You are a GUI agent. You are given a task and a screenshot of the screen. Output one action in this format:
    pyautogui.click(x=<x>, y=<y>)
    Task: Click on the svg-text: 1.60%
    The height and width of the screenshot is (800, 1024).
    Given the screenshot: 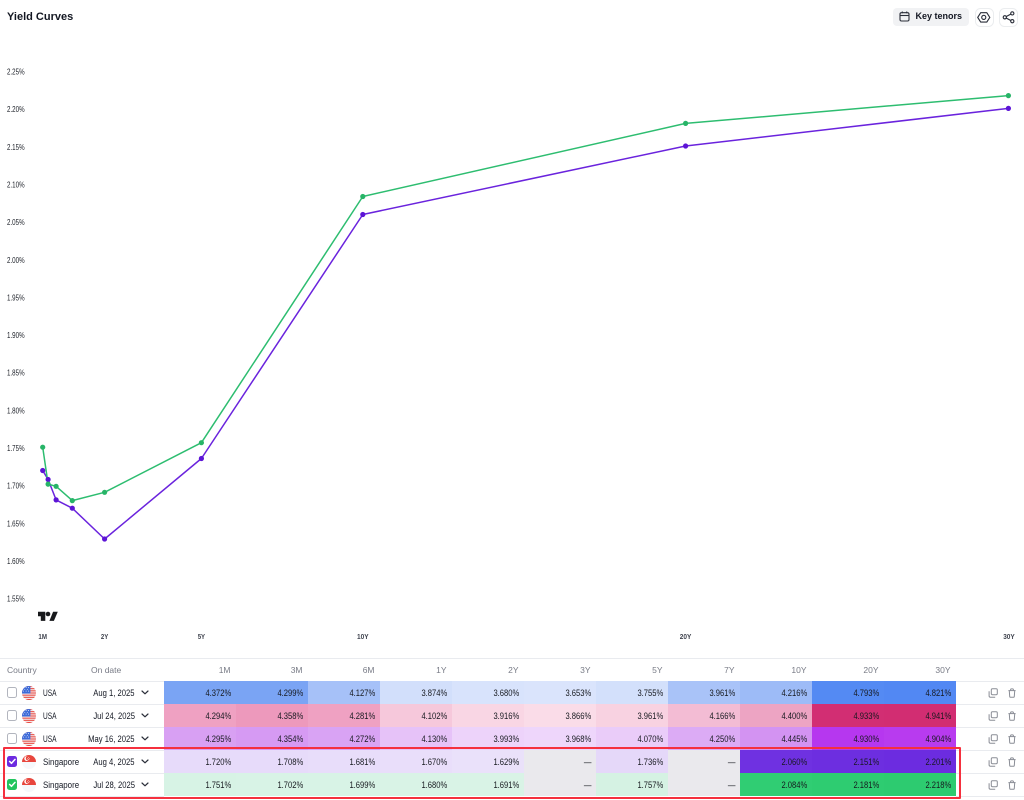 What is the action you would take?
    pyautogui.click(x=16, y=561)
    